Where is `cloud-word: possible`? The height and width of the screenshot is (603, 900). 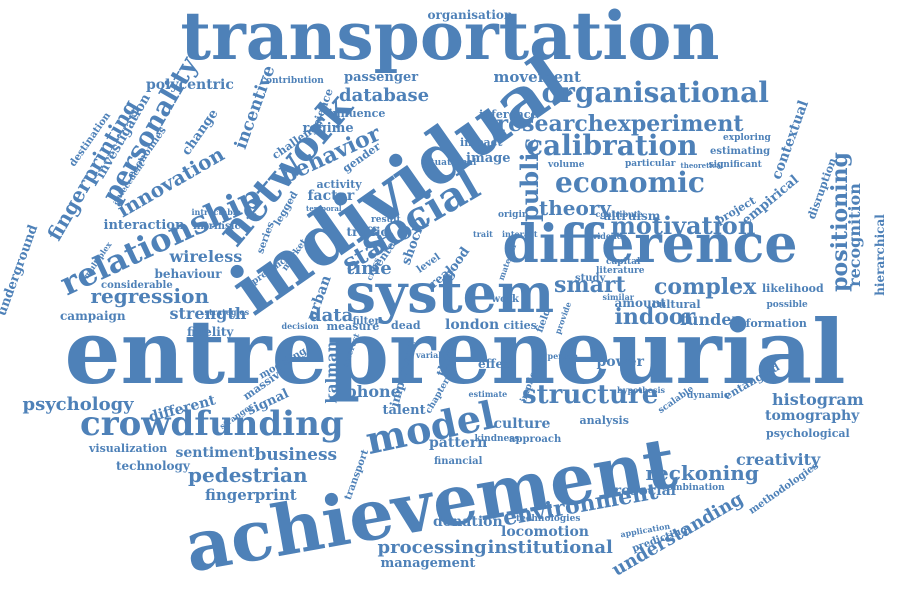 cloud-word: possible is located at coordinates (787, 304).